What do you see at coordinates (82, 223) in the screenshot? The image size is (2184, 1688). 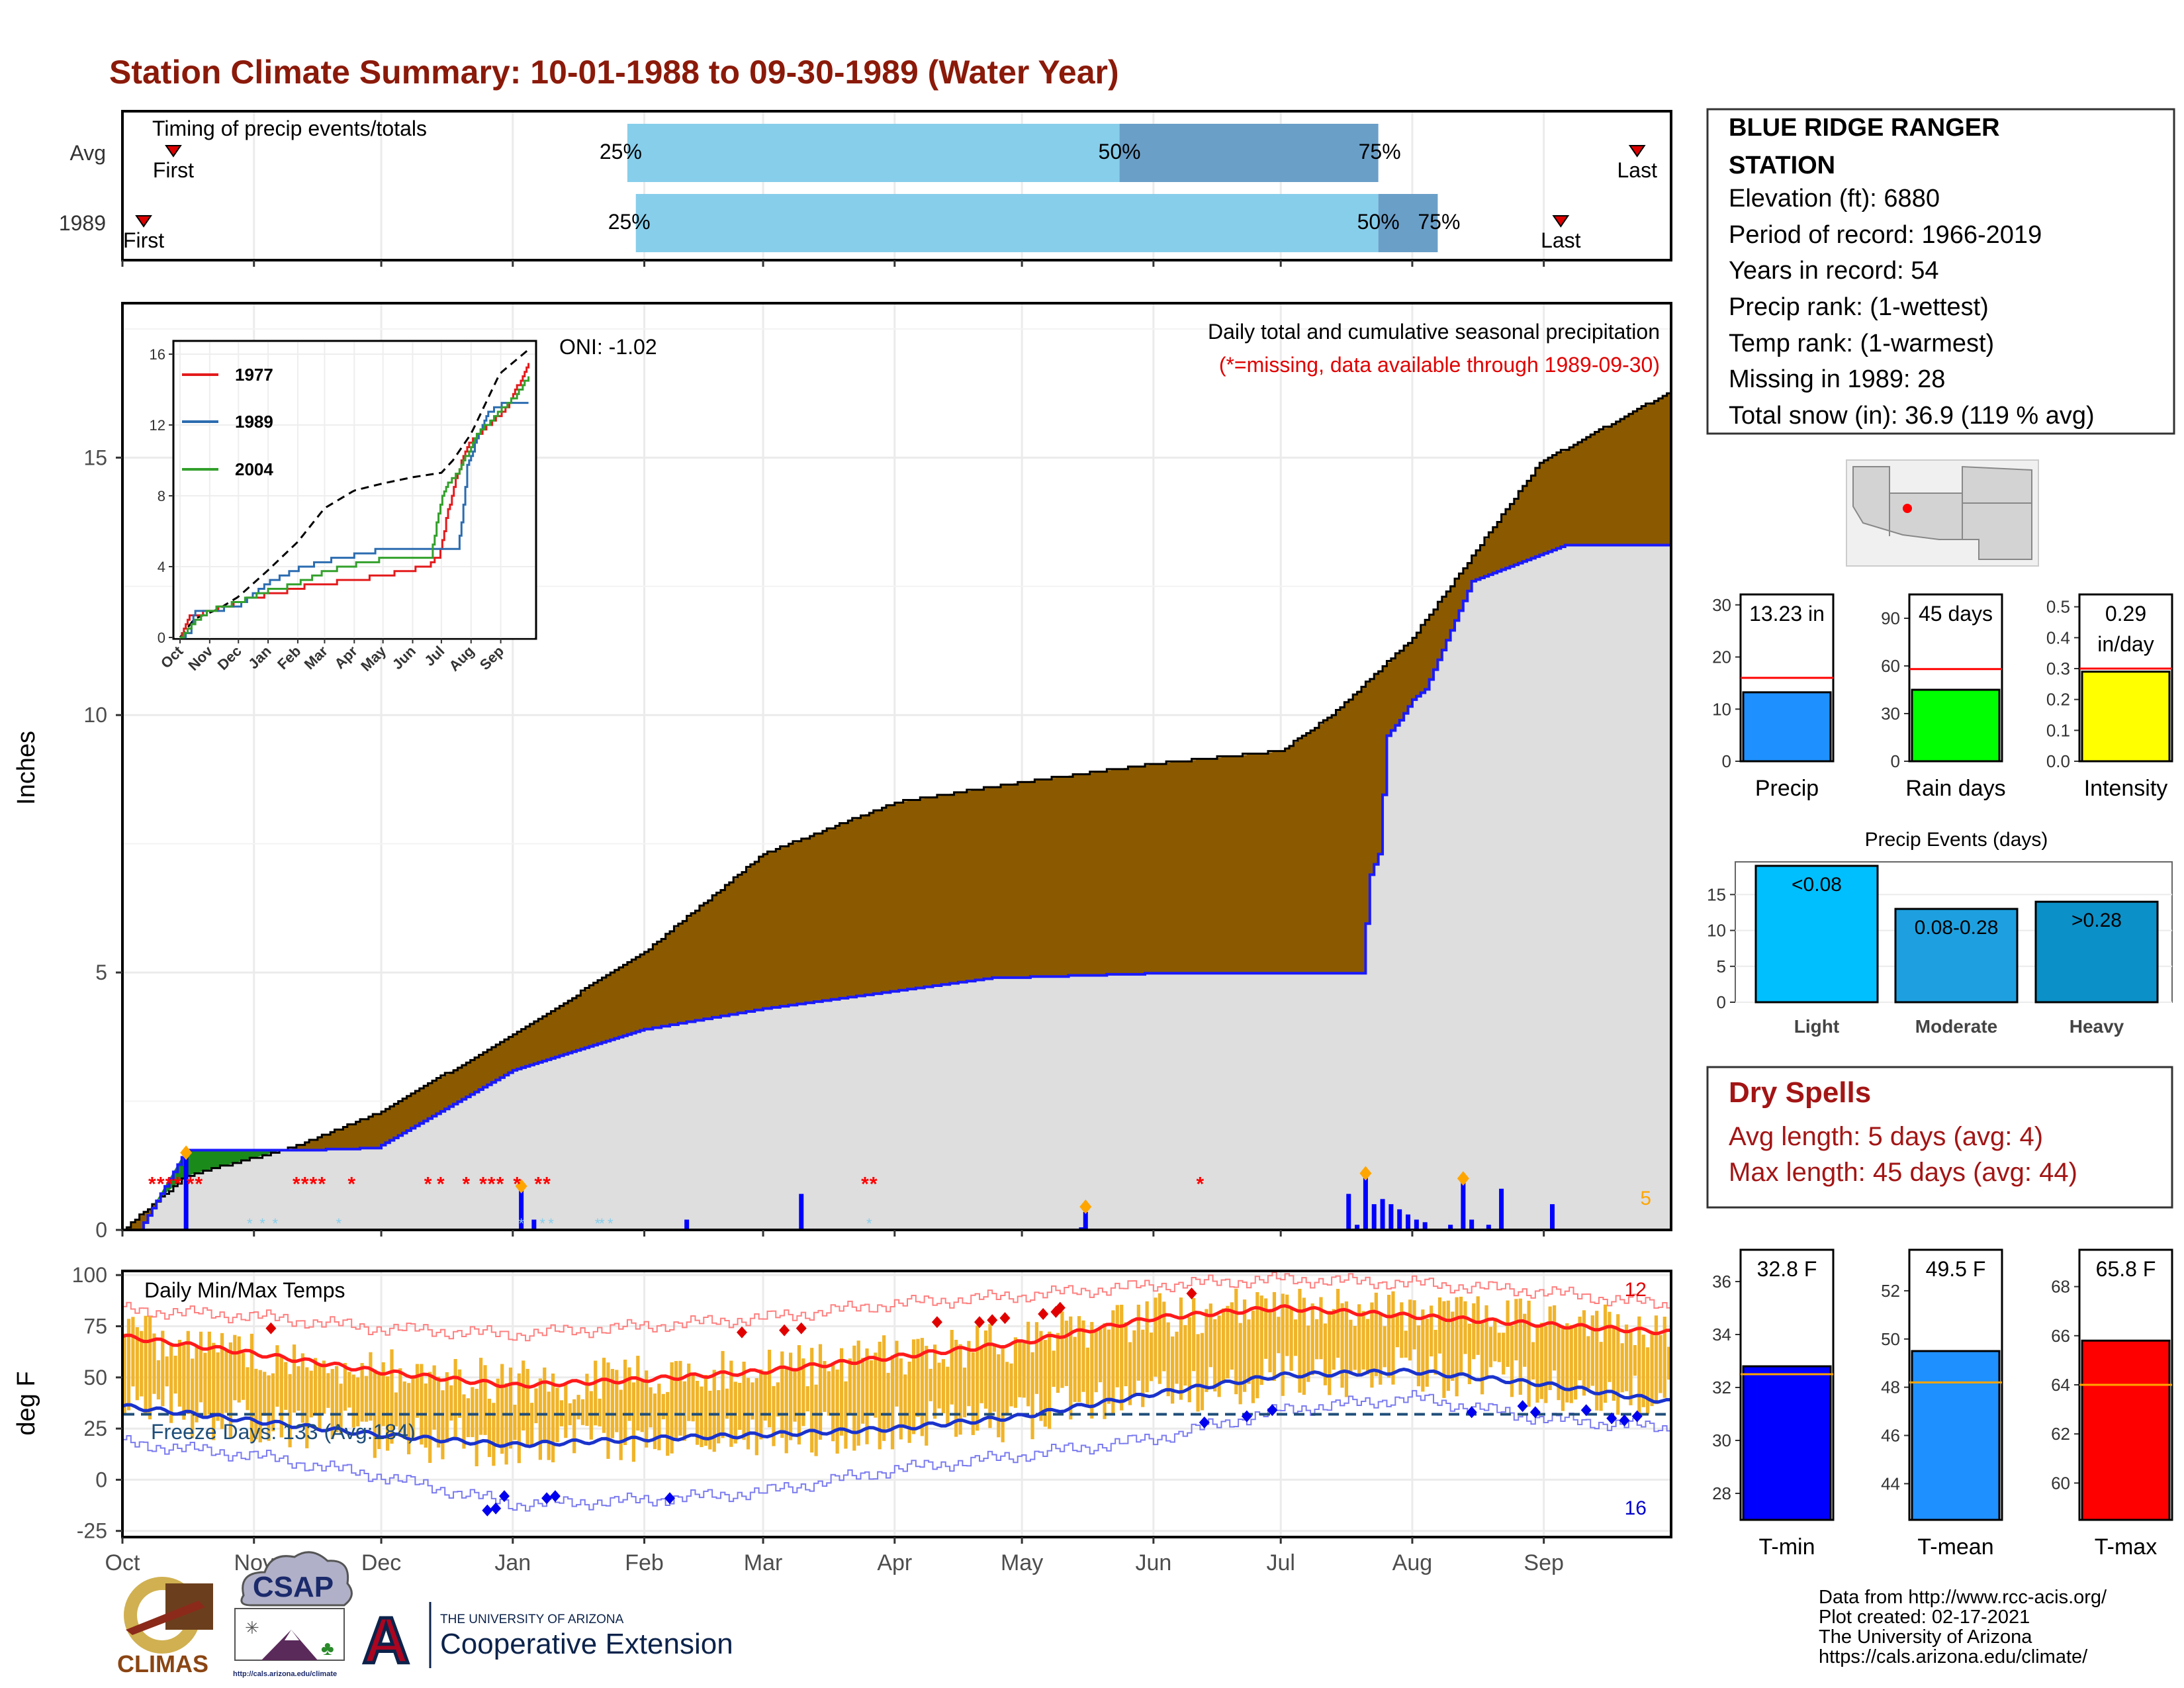 I see `timing-row-label-year: 1989` at bounding box center [82, 223].